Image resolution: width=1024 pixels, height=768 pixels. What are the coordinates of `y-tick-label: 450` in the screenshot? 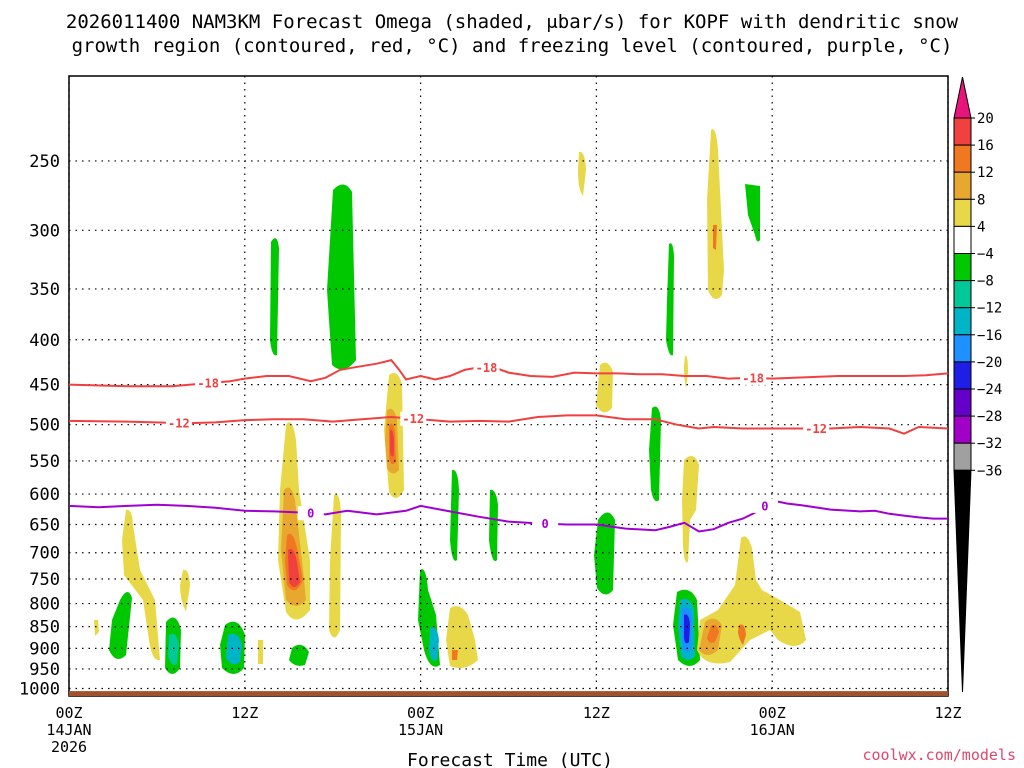 It's located at (44, 386).